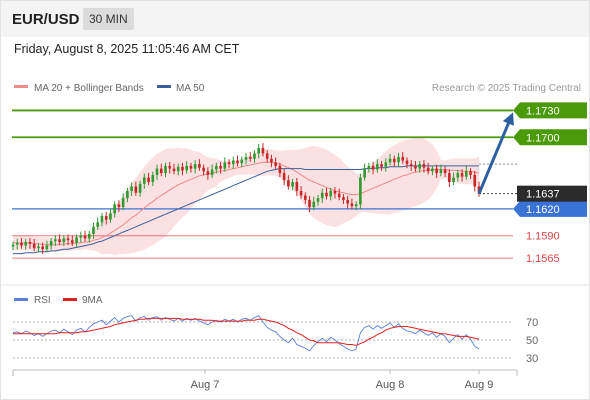  I want to click on level-label-1.1565: 1.1565, so click(543, 259).